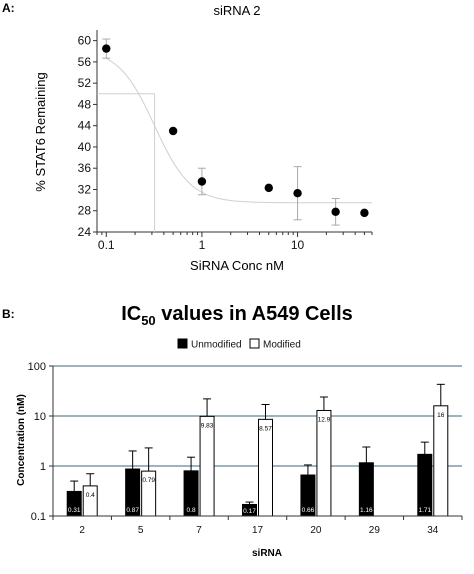  Describe the element at coordinates (8, 8) in the screenshot. I see `panel-a-label: A:` at that location.